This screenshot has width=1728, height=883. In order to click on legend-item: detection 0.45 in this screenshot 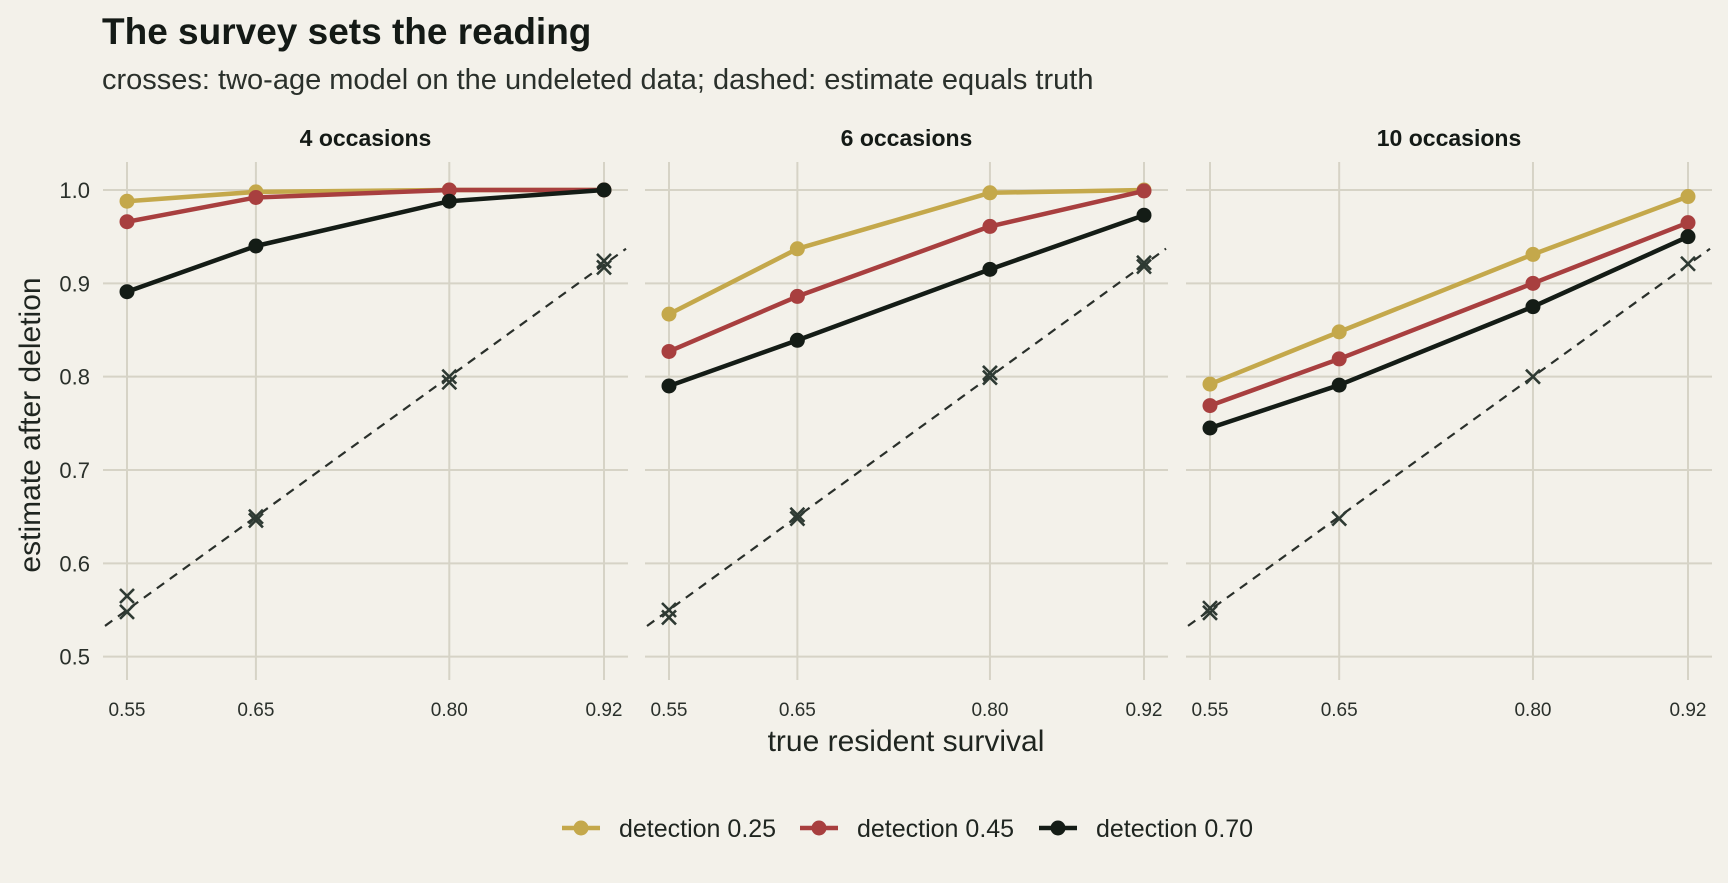, I will do `click(907, 829)`.